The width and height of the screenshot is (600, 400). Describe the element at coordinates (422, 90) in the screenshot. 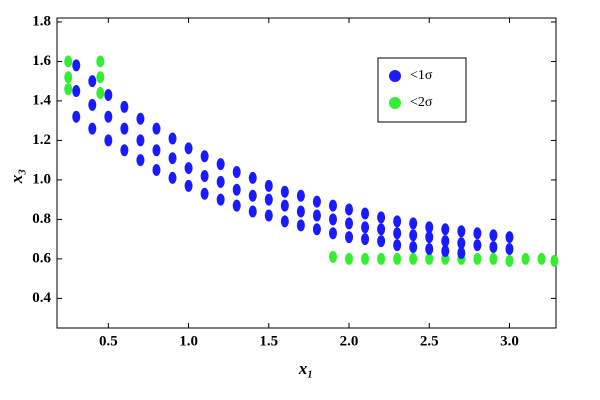

I see `legend-box` at that location.